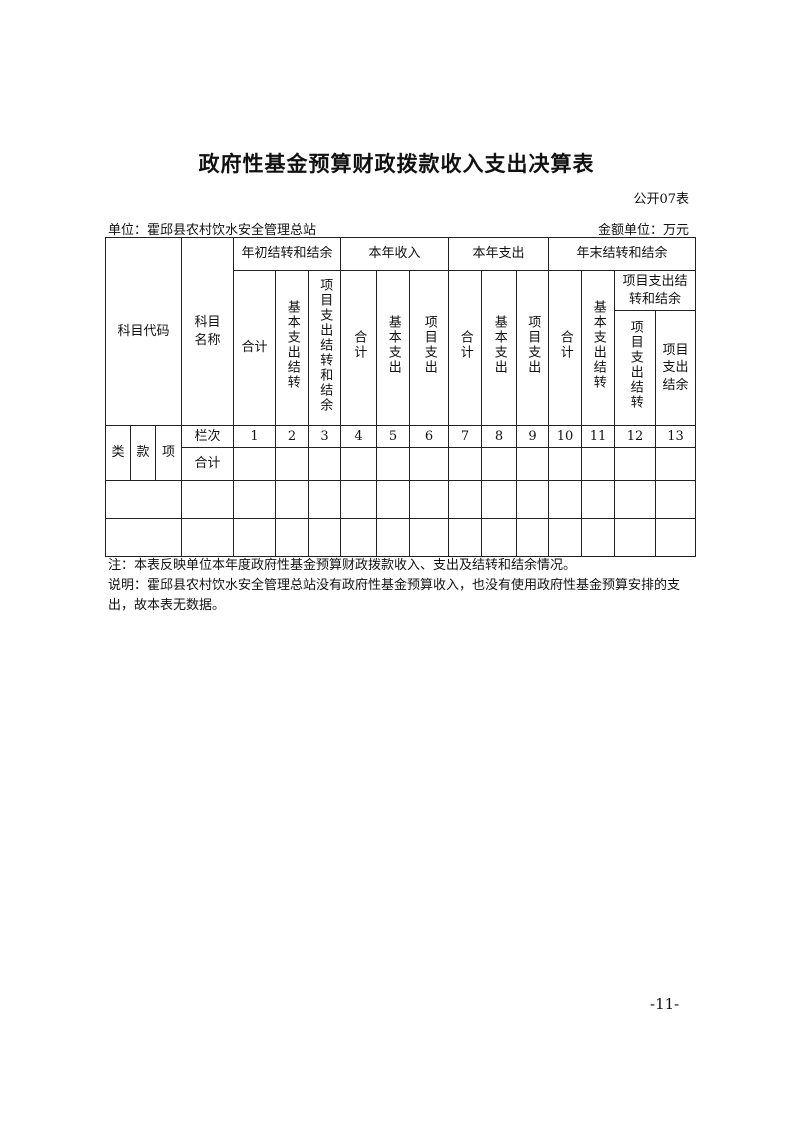 Image resolution: width=793 pixels, height=1122 pixels. What do you see at coordinates (342, 565) in the screenshot?
I see `note: 注：本表反映单位本年度政府性基金预算财政拨款收入、支出及结转和结余情况。` at bounding box center [342, 565].